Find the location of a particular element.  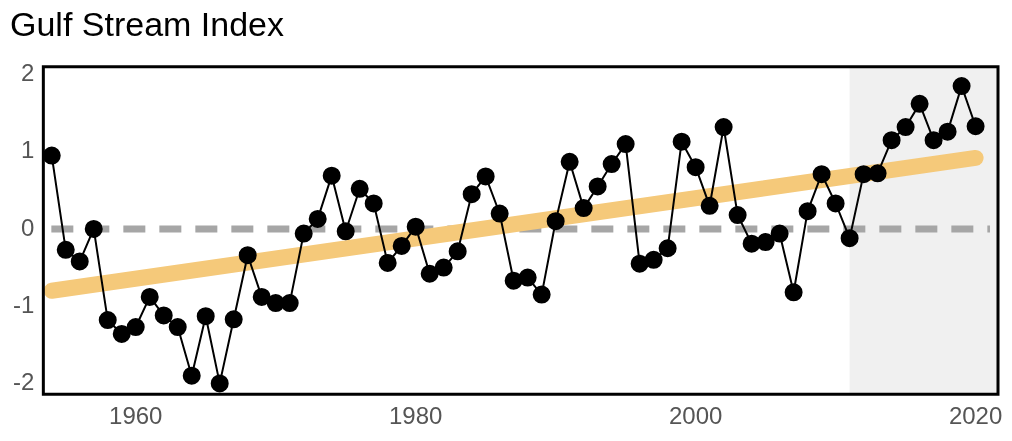

chart-title: Gulf Stream Index is located at coordinates (147, 23).